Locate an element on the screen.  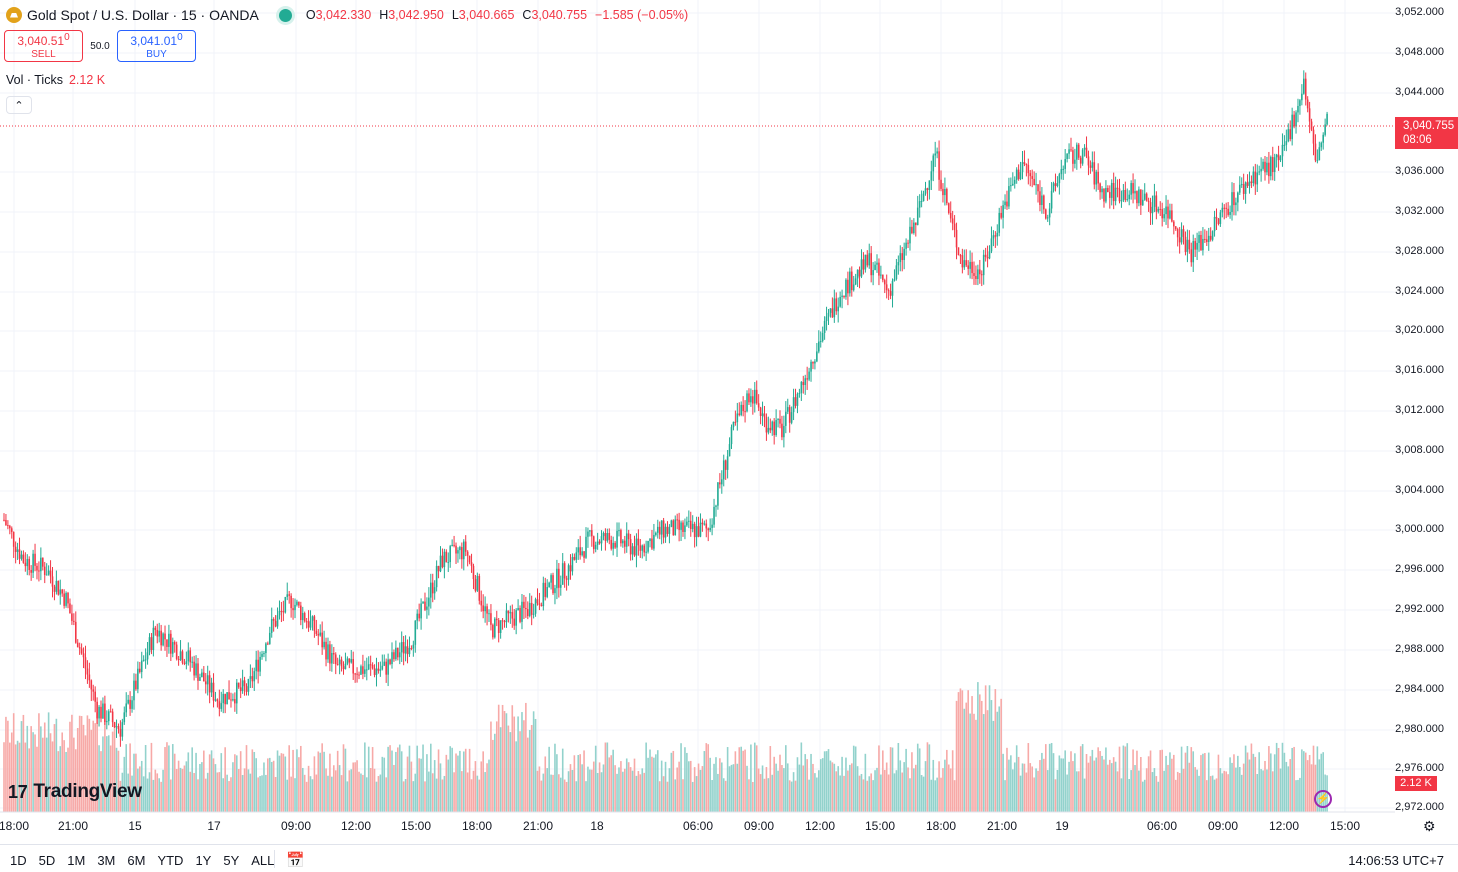
clock-timezone: 14:06:53 UTC+7 is located at coordinates (1396, 860).